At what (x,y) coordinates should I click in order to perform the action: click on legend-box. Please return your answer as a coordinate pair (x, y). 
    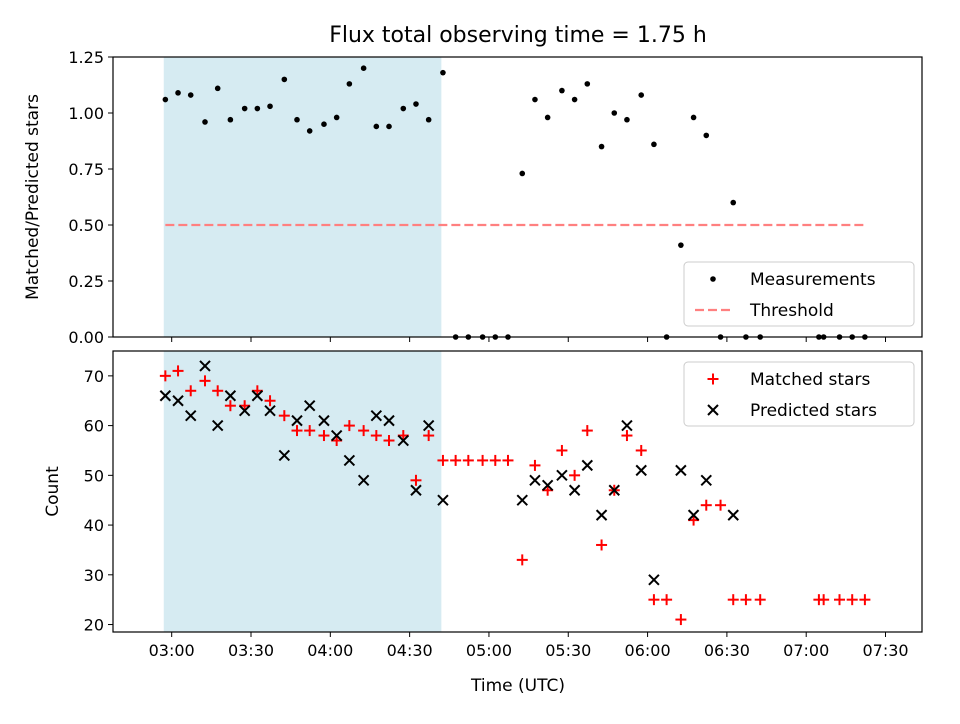
    Looking at the image, I should click on (799, 394).